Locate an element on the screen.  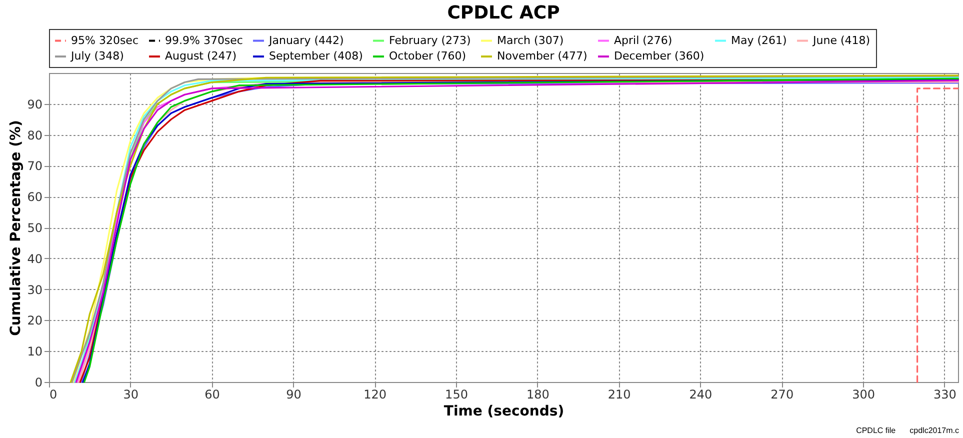
legend-label: June (418) is located at coordinates (841, 40).